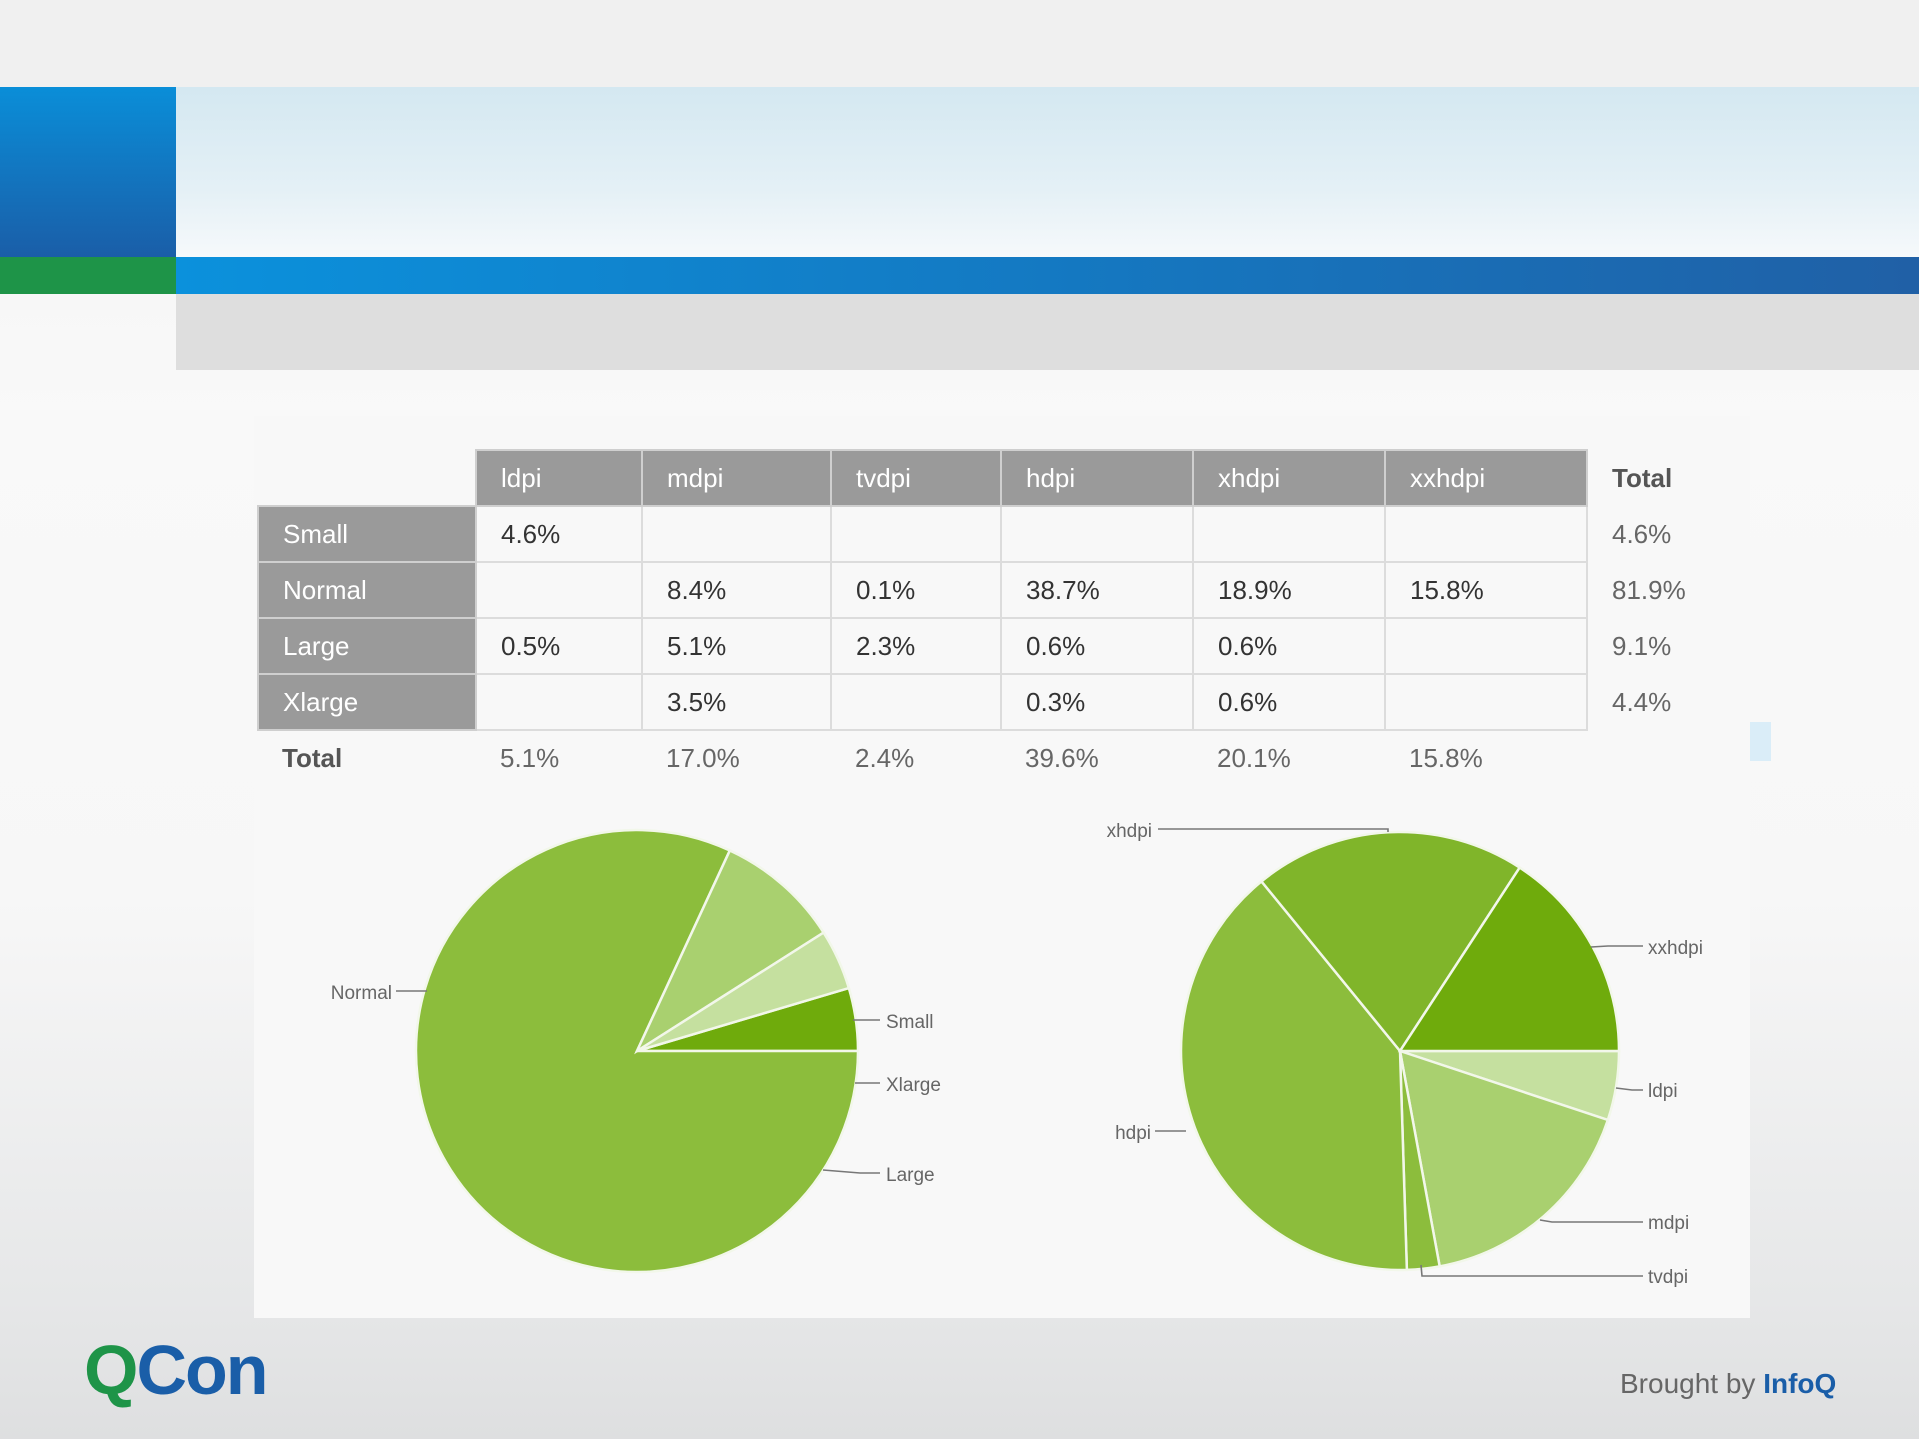  I want to click on col-header-tvdpi: tvdpi, so click(916, 478).